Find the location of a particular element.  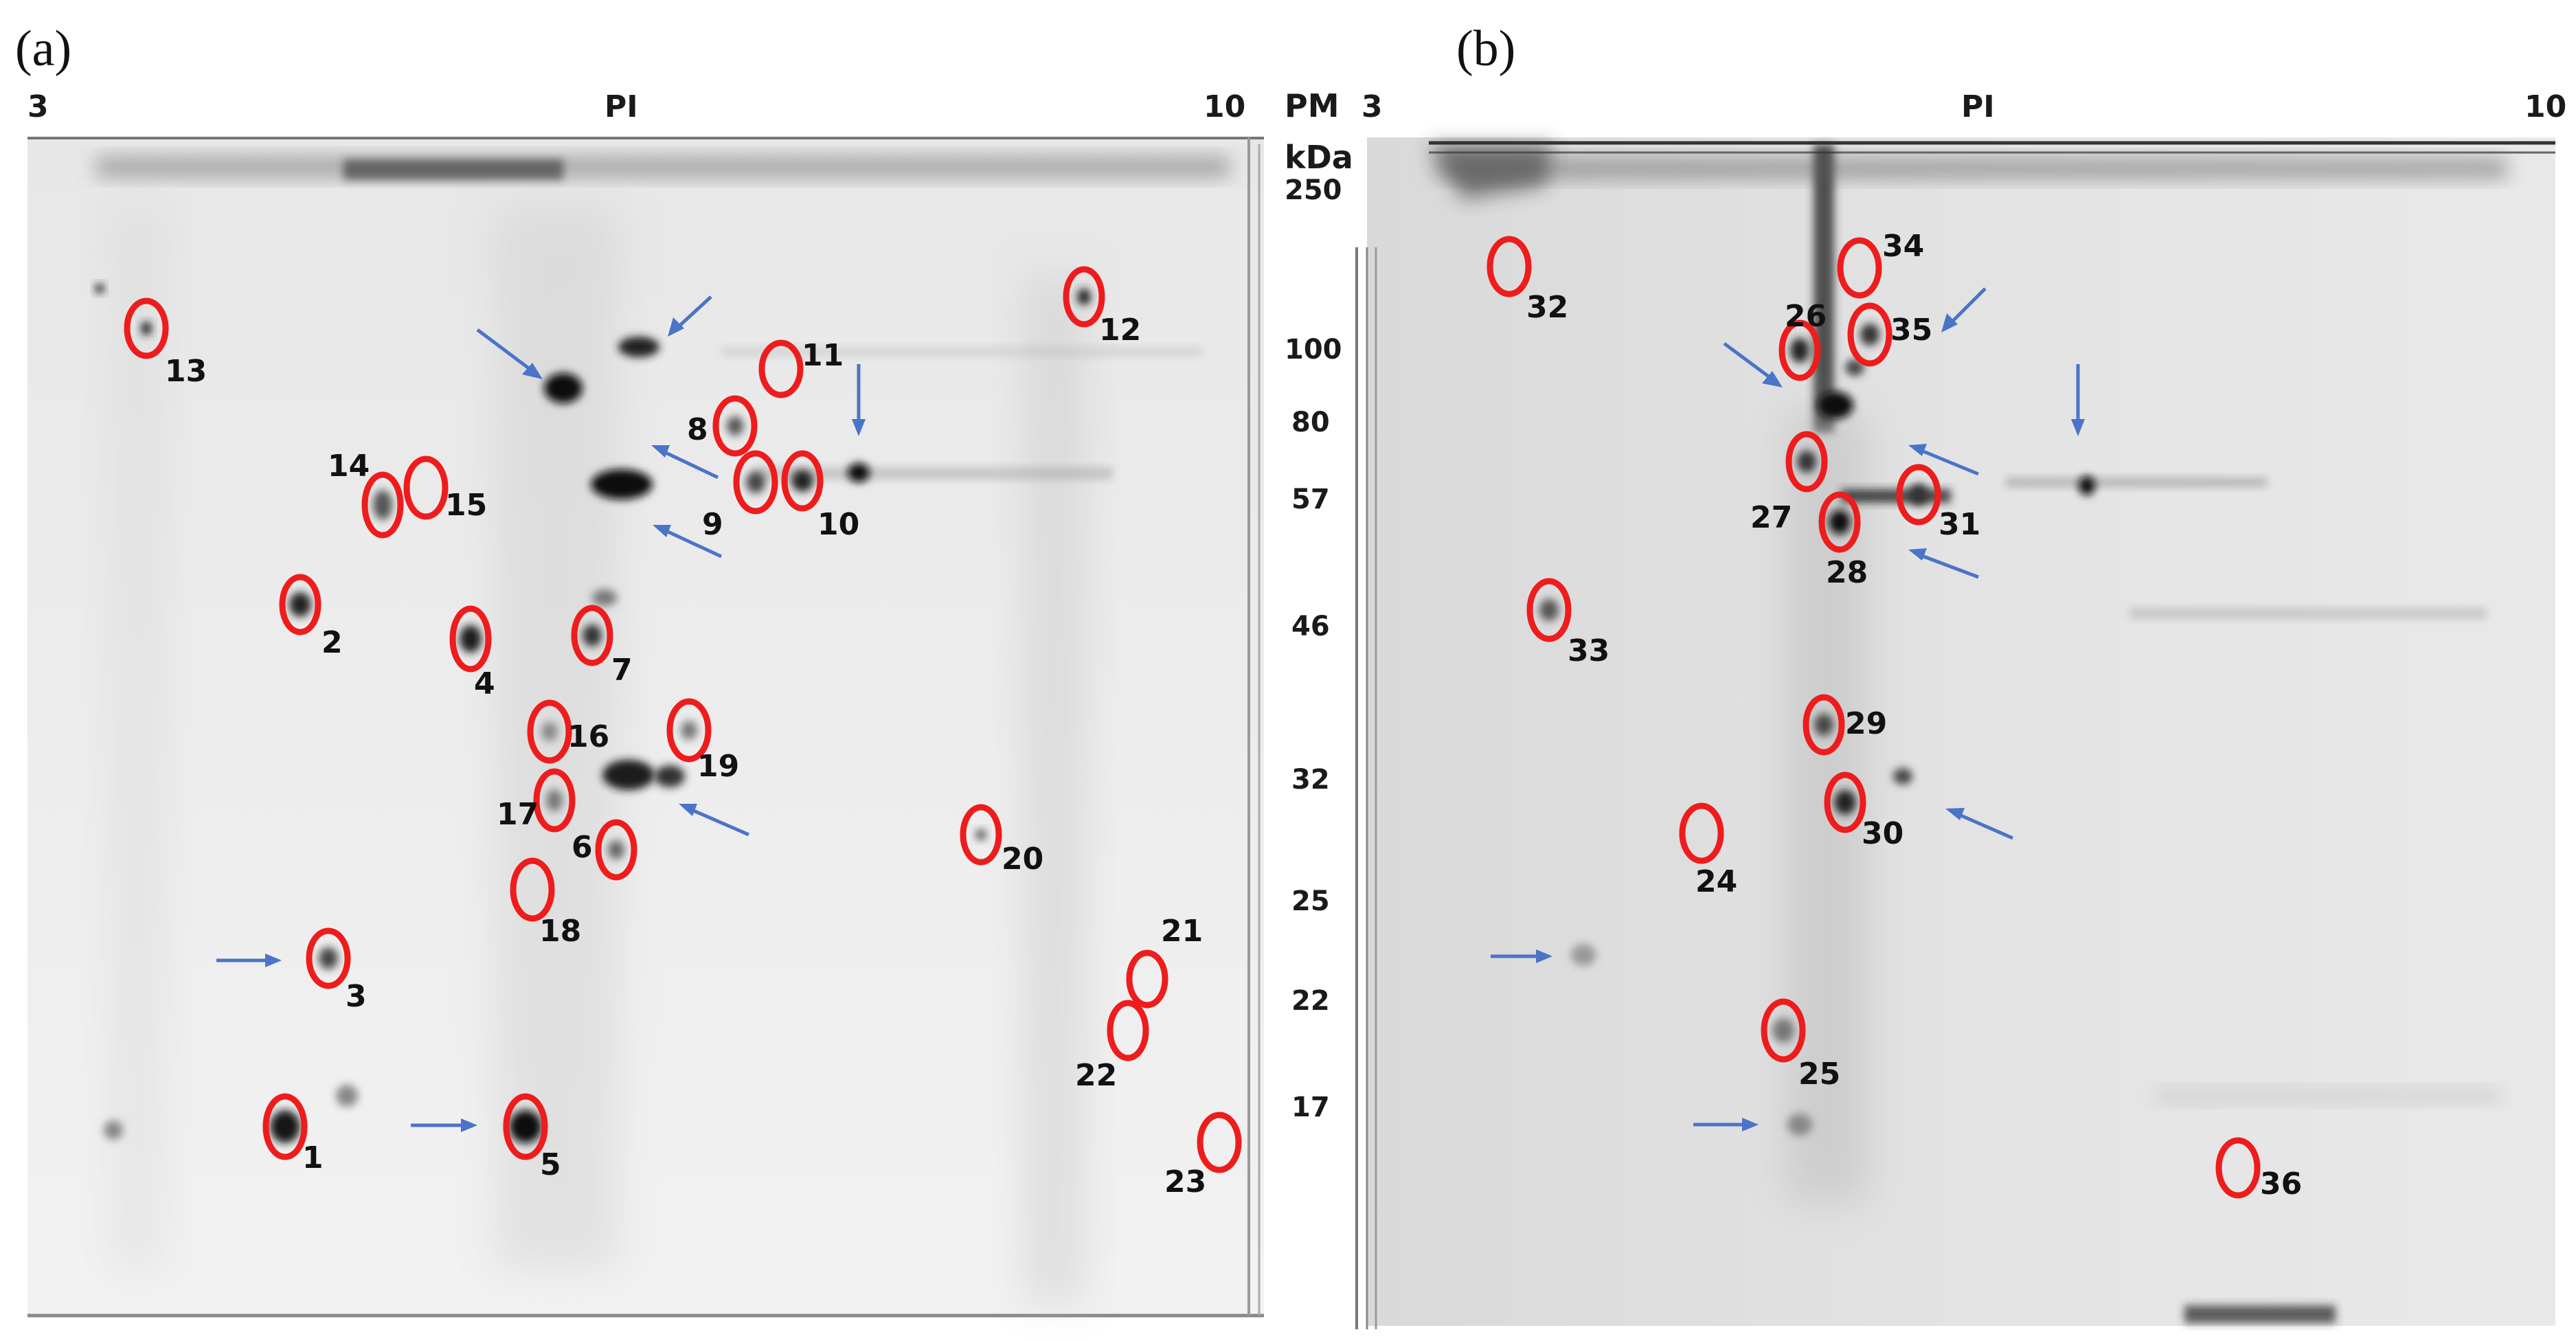

spot-label: 34 is located at coordinates (1903, 246).